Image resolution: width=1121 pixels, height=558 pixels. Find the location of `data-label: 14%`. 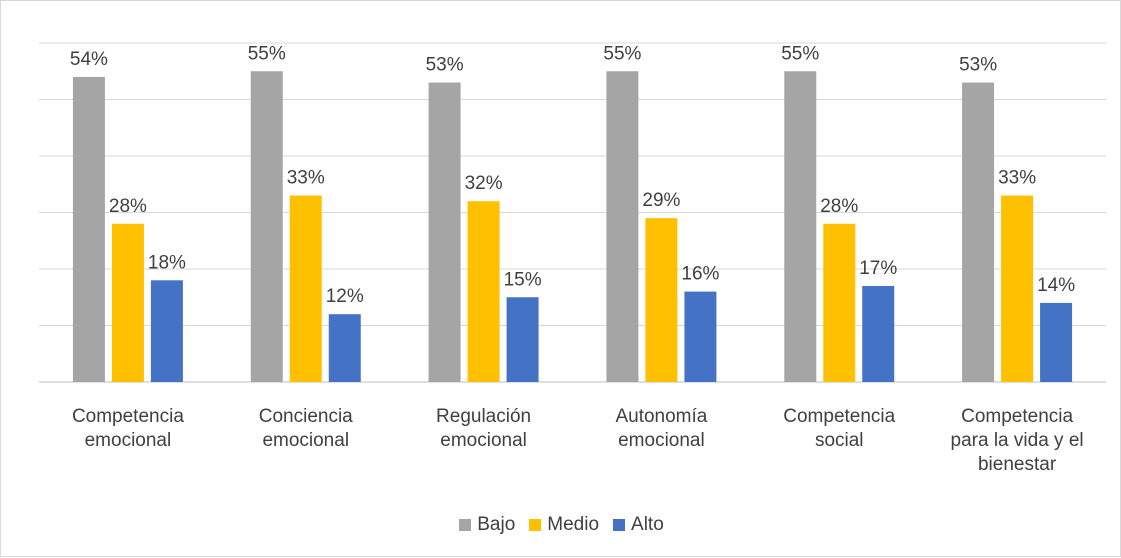

data-label: 14% is located at coordinates (1056, 285).